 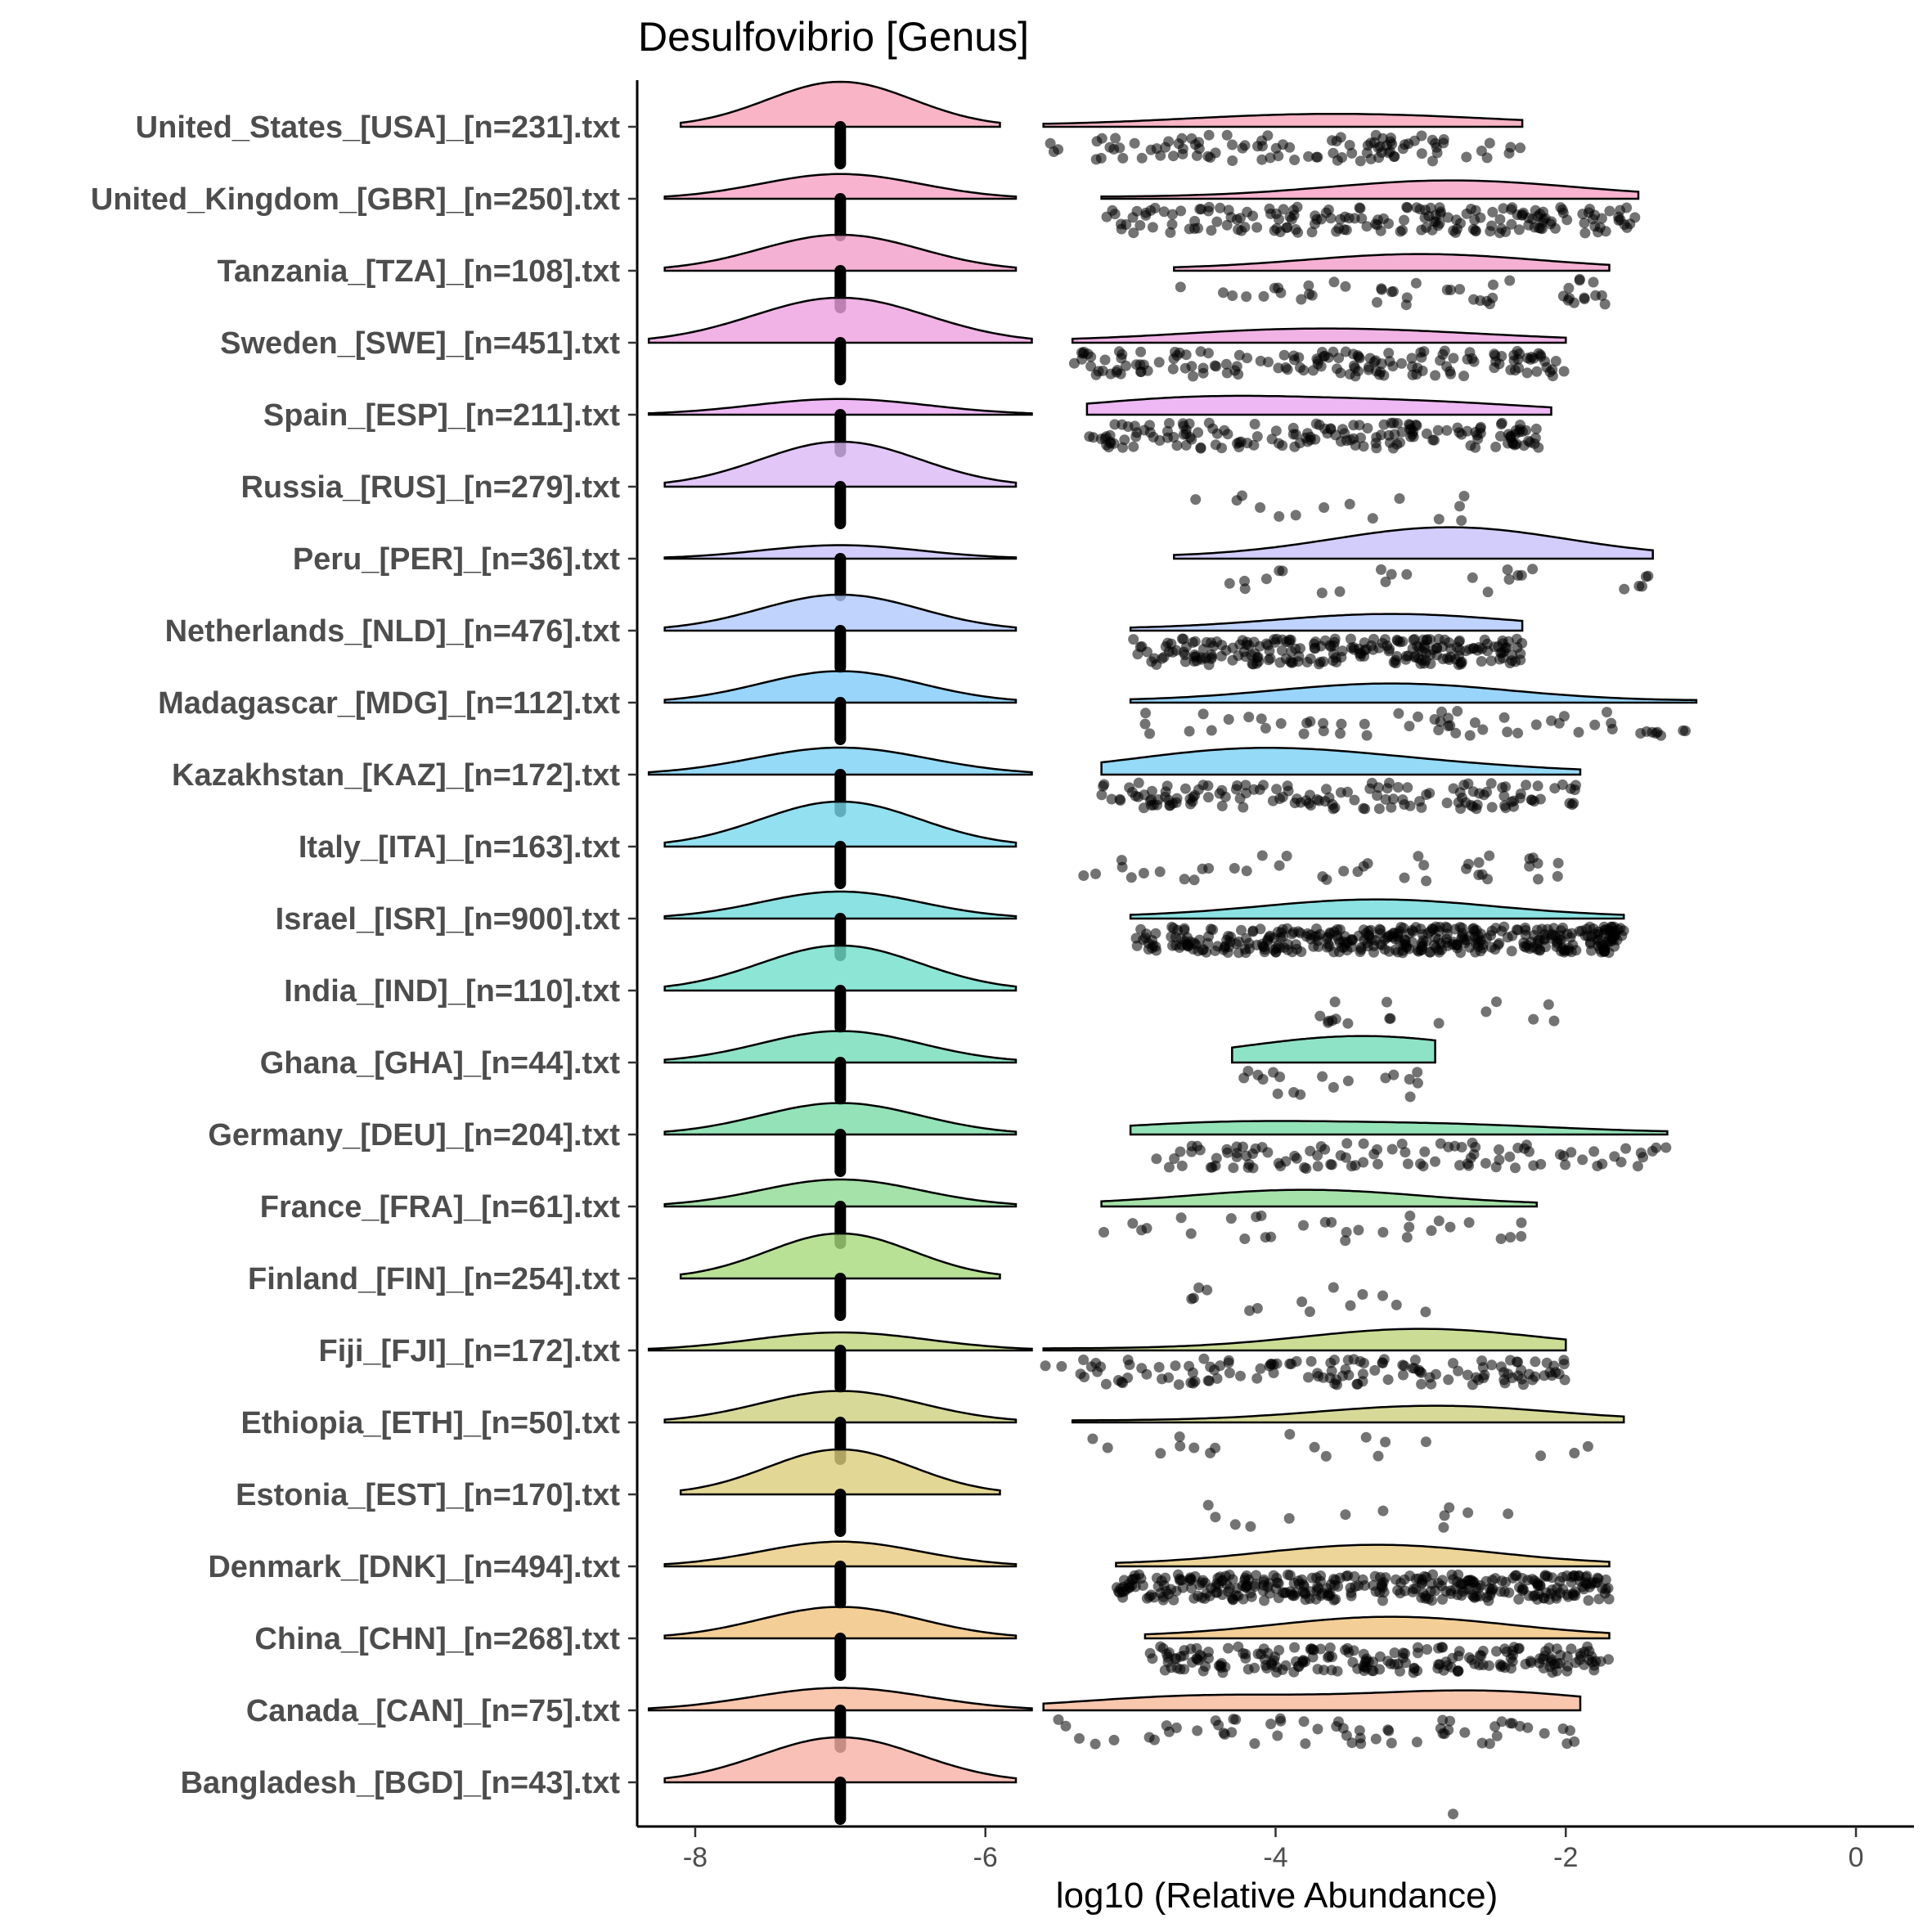 I want to click on y-tick-label: Spain_[ESP]_[n=211].txt, so click(x=441, y=416).